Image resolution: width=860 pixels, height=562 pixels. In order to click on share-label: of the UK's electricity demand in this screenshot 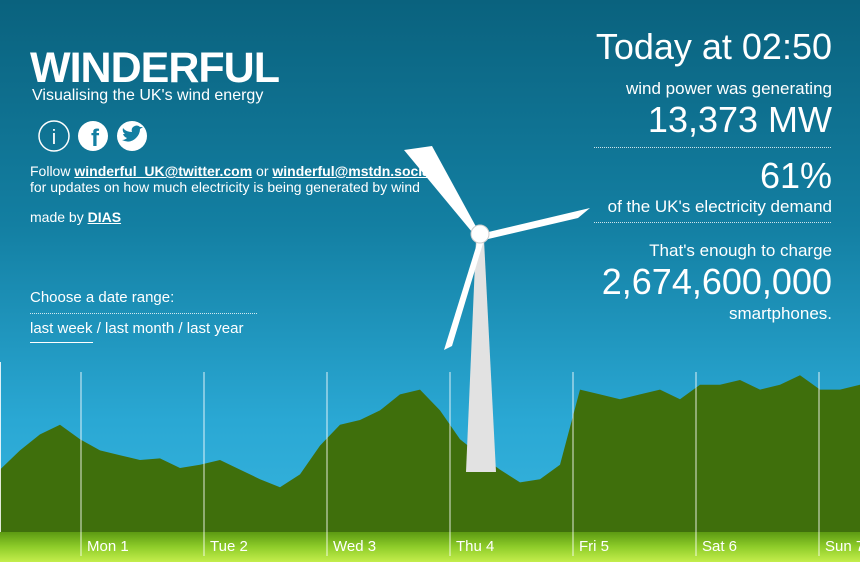, I will do `click(719, 206)`.